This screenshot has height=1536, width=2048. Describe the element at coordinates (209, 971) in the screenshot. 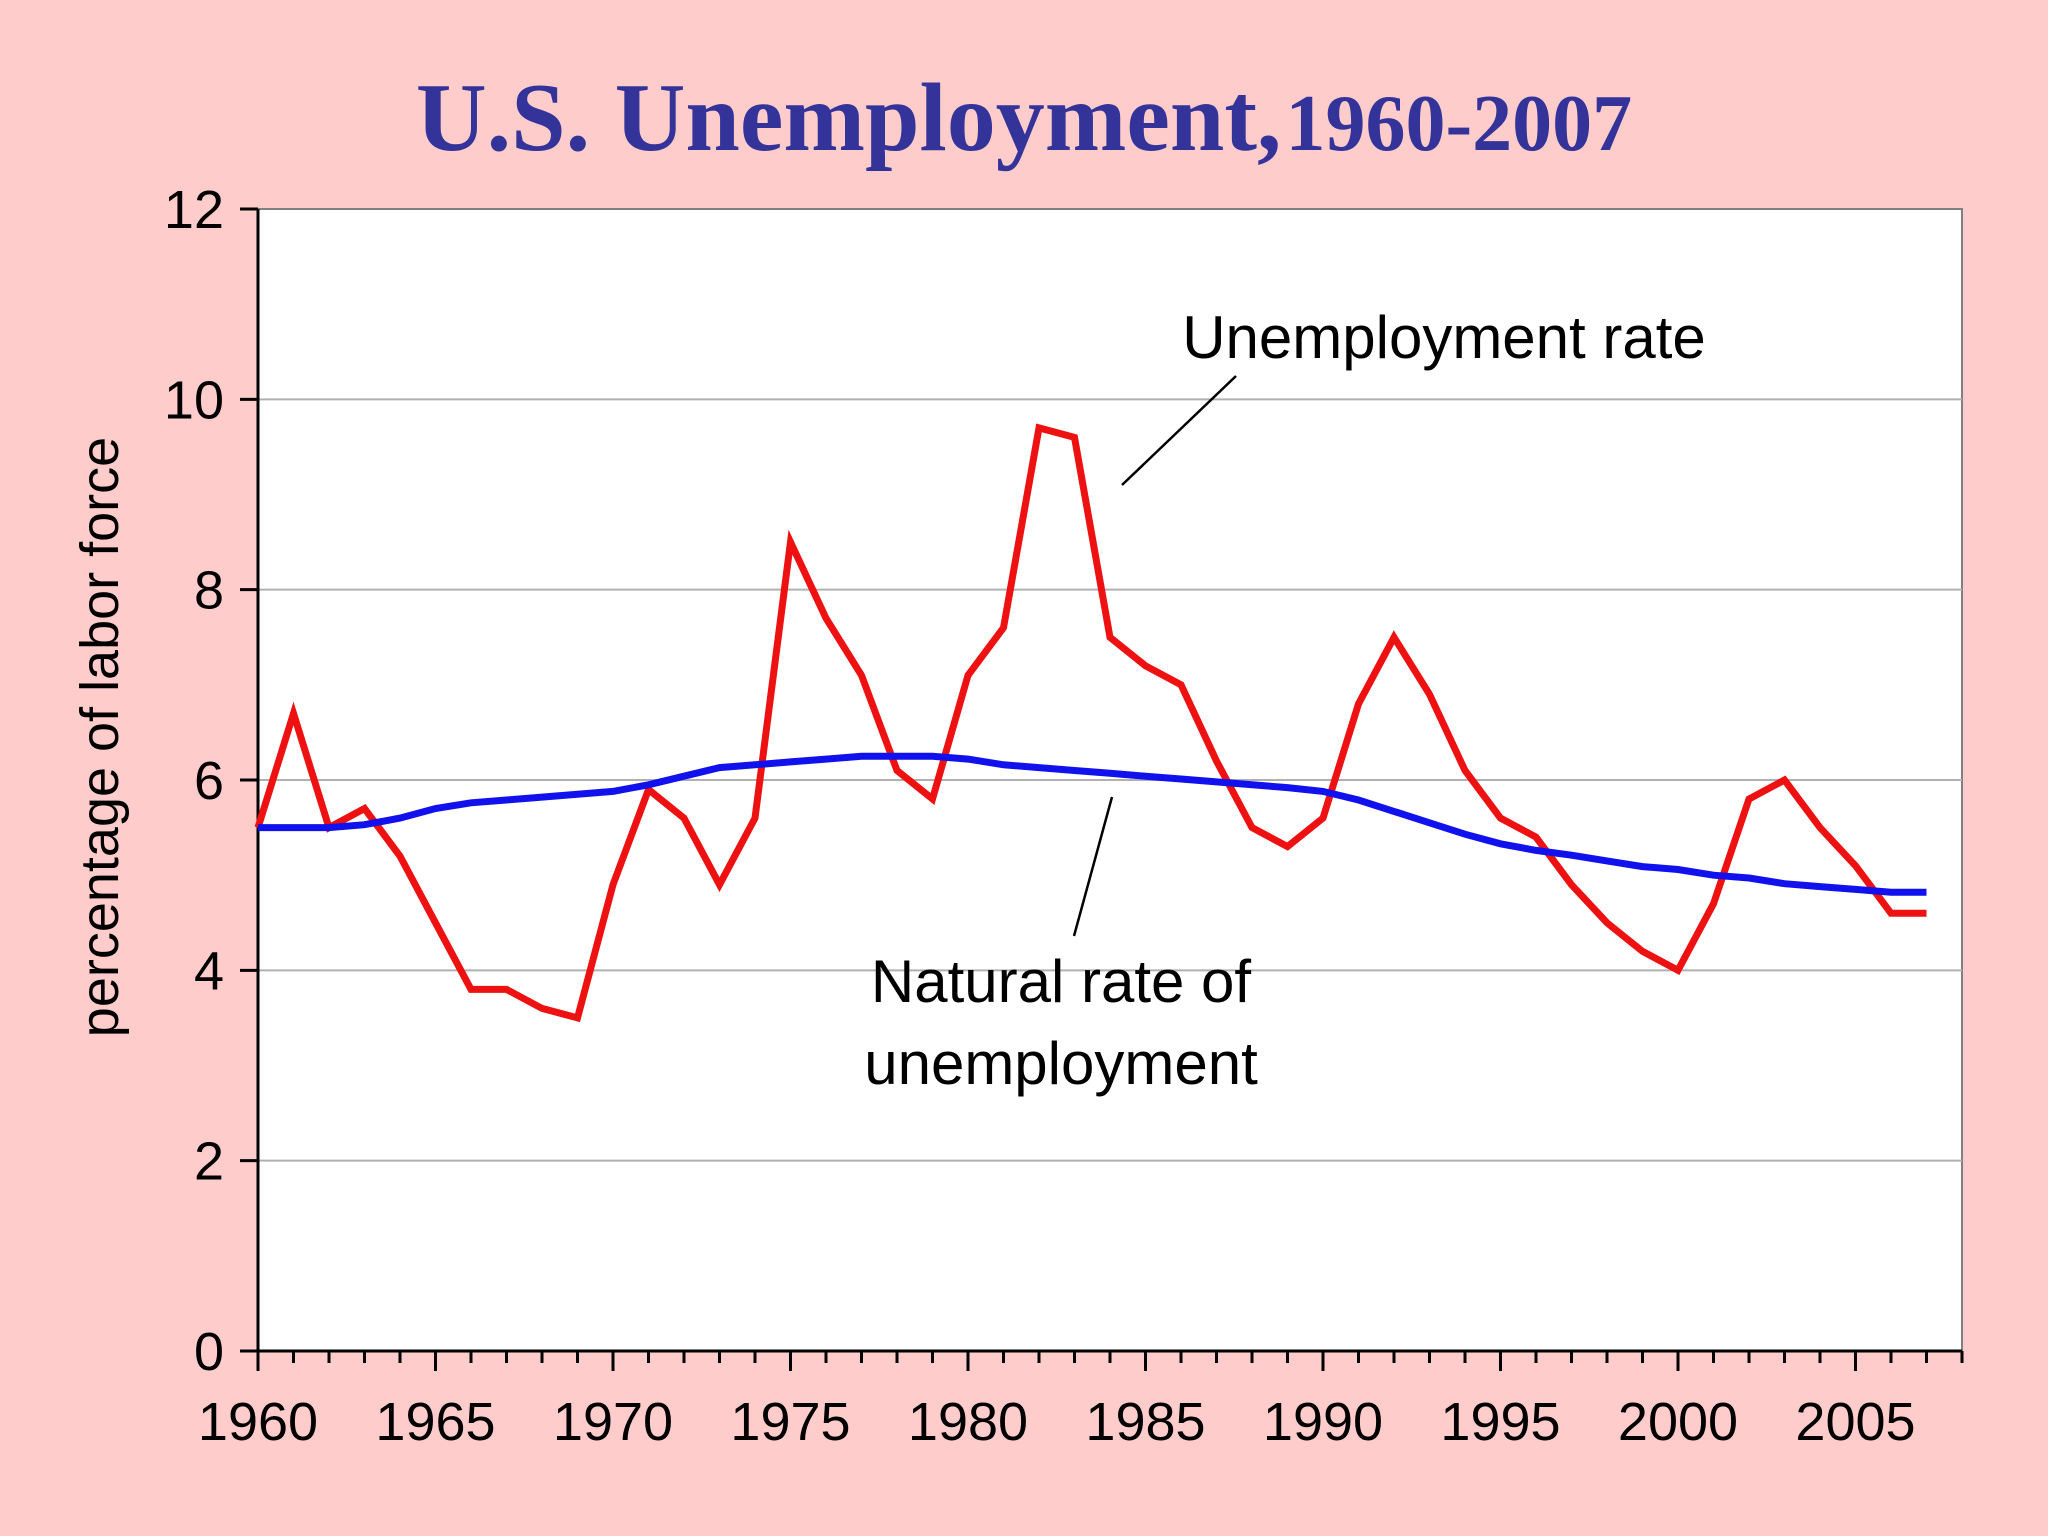

I see `y-tick-label: 4` at that location.